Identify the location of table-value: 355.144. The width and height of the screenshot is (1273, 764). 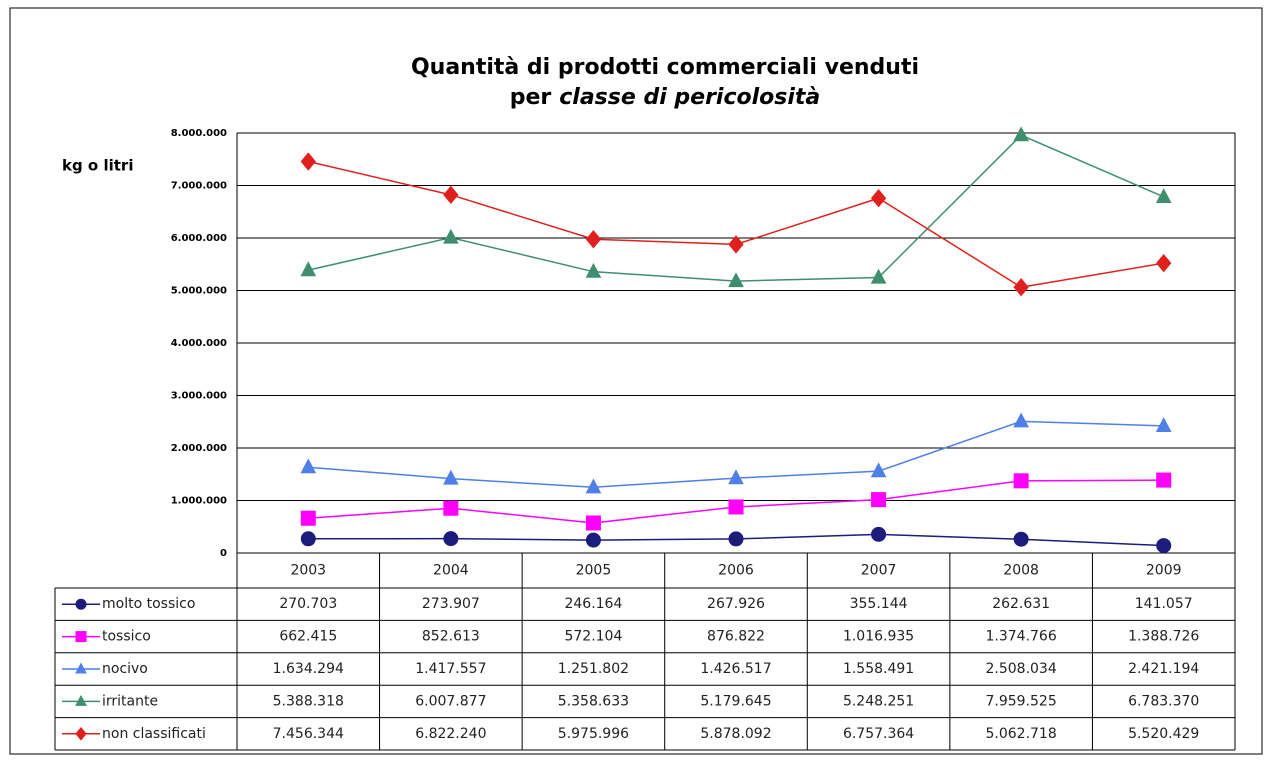
(879, 604).